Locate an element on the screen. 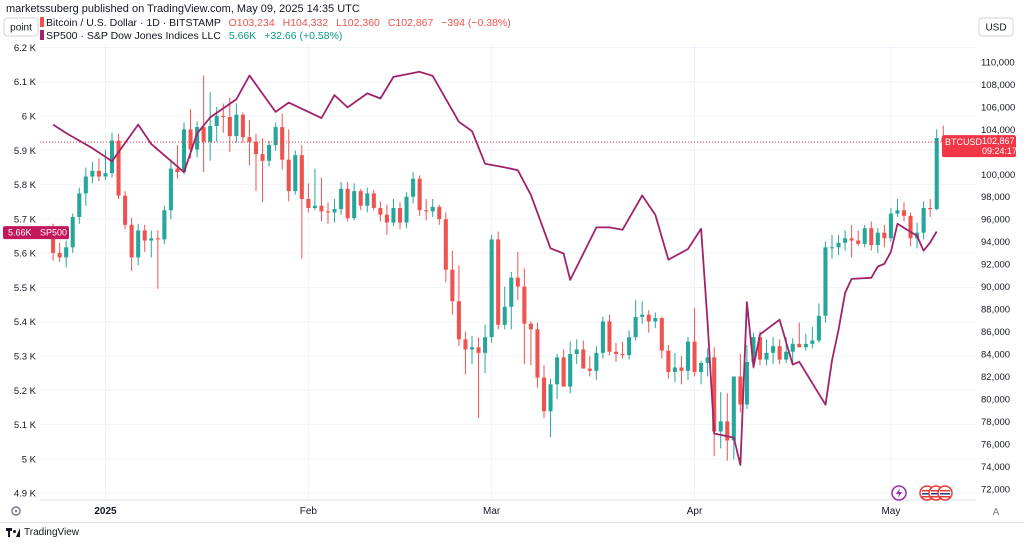 The image size is (1024, 543). time-tick-label: Feb is located at coordinates (309, 511).